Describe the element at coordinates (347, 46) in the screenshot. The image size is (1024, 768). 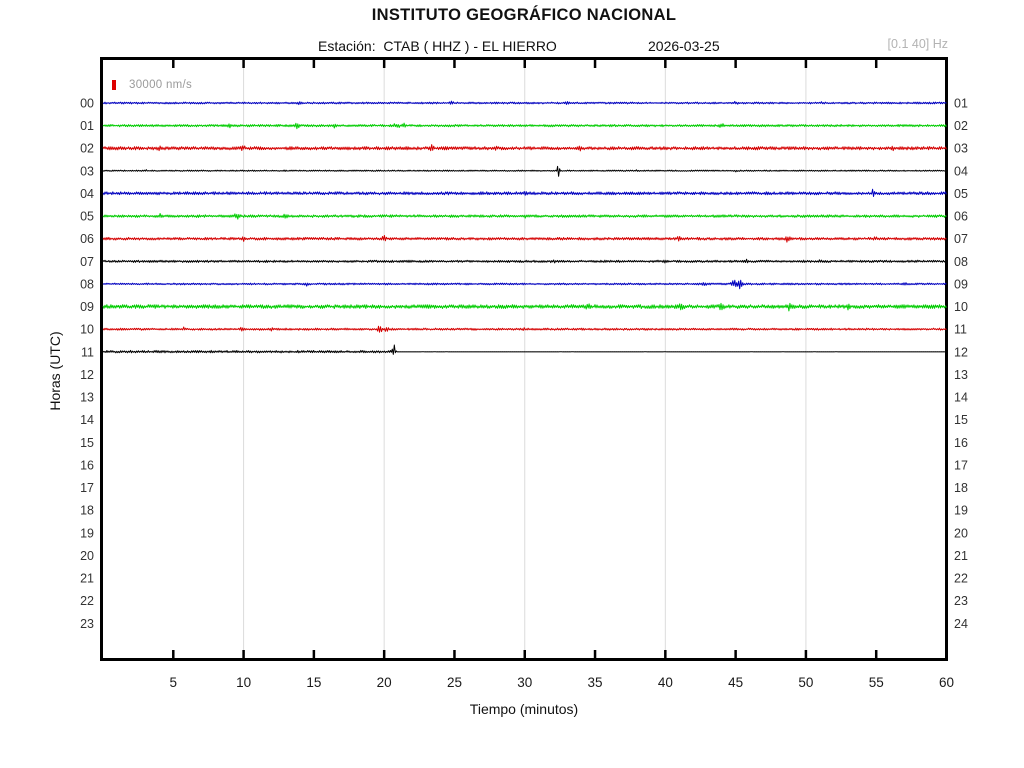
I see `station-label: Estación:` at that location.